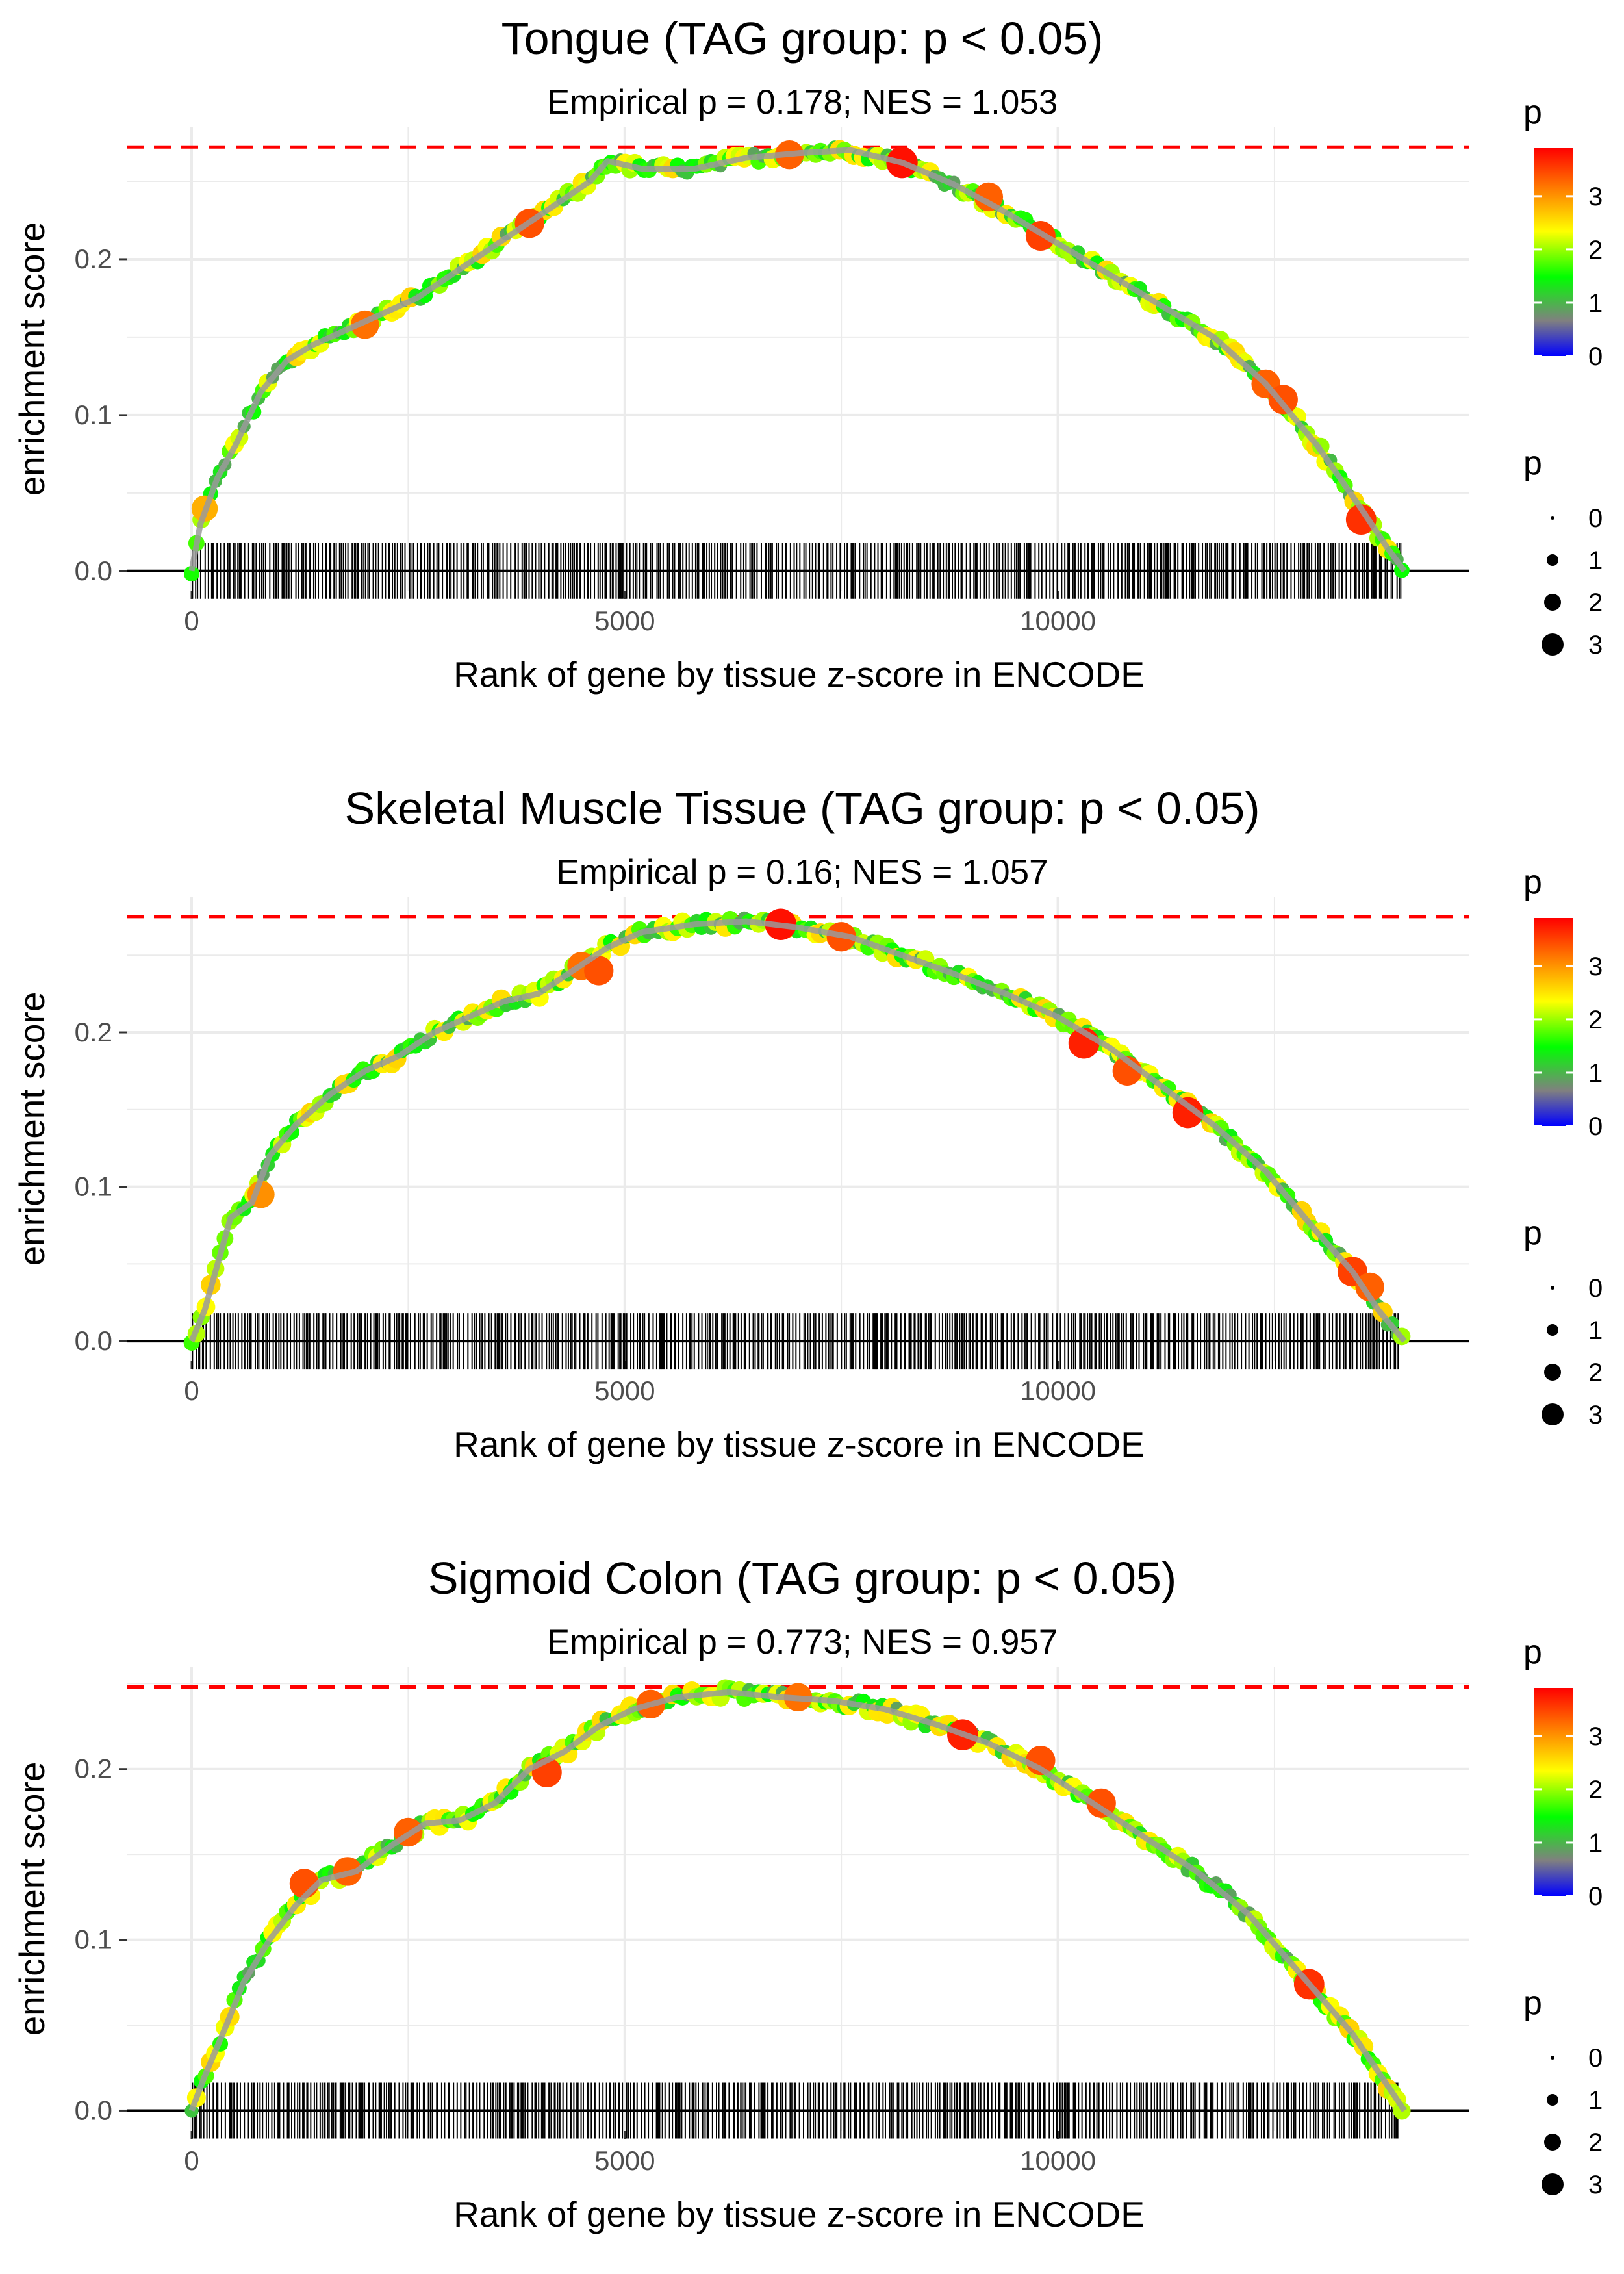 The height and width of the screenshot is (2274, 1624). I want to click on chart-title: Sigmoid Colon (TAG group: p < 0.05), so click(802, 1578).